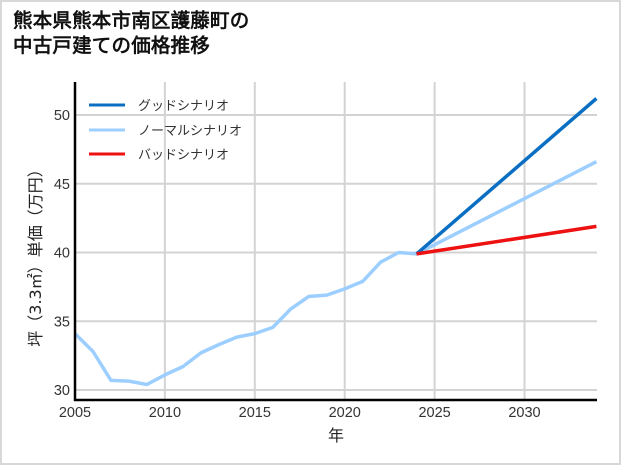 Image resolution: width=621 pixels, height=465 pixels. Describe the element at coordinates (62, 185) in the screenshot. I see `y-tick-label: 45` at that location.